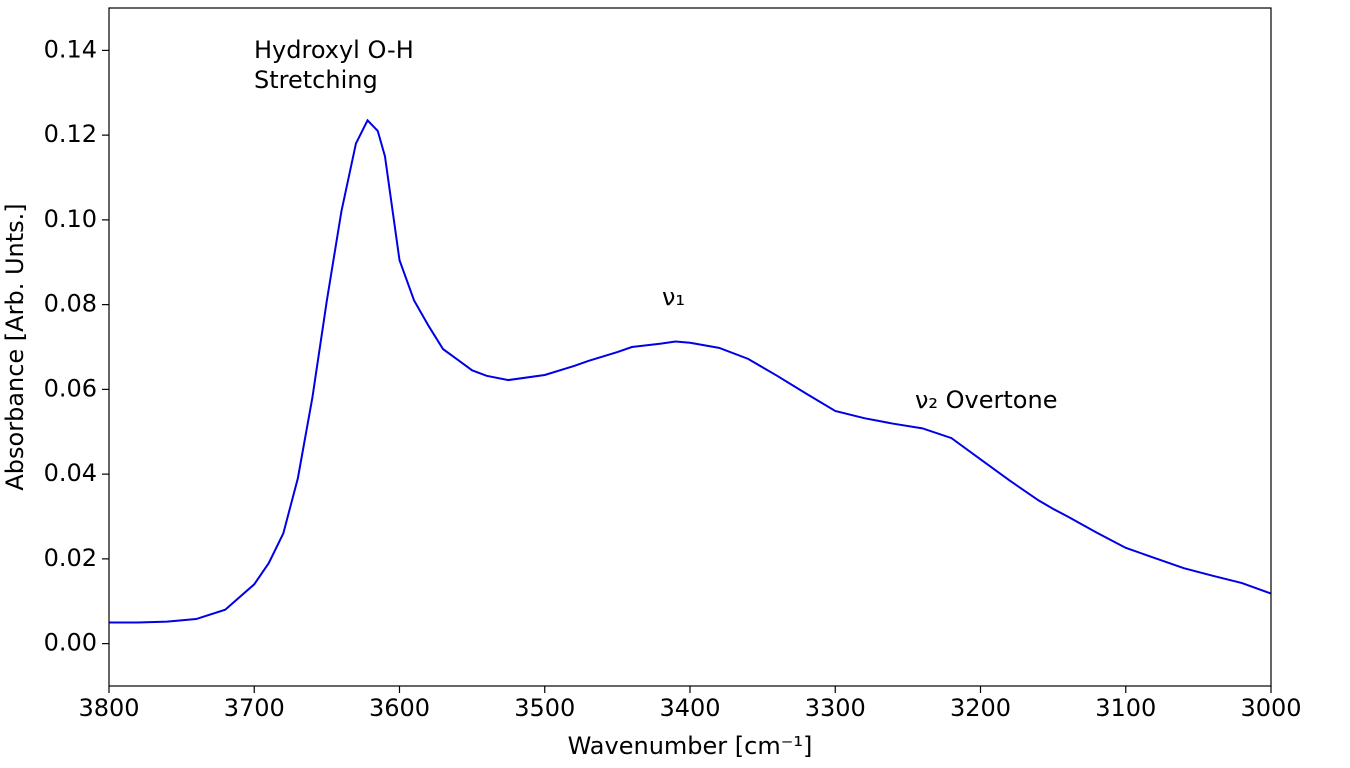 The image size is (1350, 768). What do you see at coordinates (986, 400) in the screenshot?
I see `annotation: ν₂ Overtone` at bounding box center [986, 400].